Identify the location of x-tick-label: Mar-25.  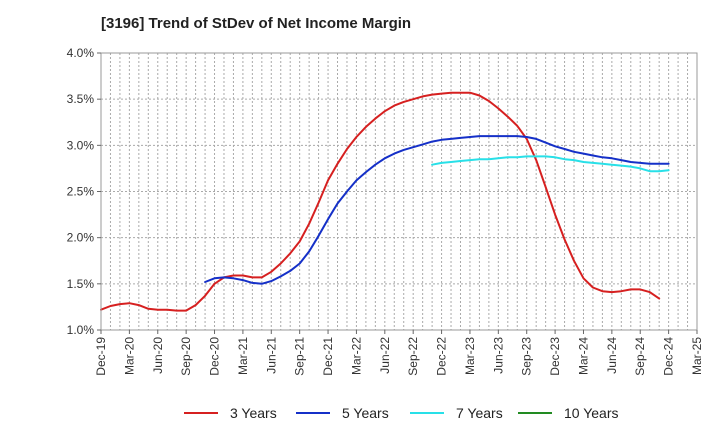
(697, 356).